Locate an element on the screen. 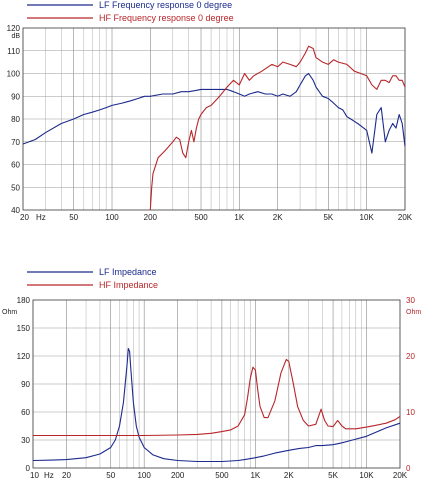  left-axis-unit: Ohm is located at coordinates (9, 312).